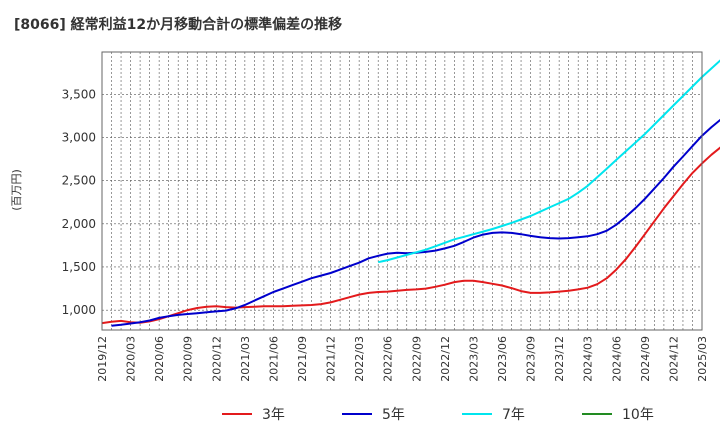 This screenshot has height=440, width=720. Describe the element at coordinates (473, 359) in the screenshot. I see `x-tick-label: 2023/03` at that location.